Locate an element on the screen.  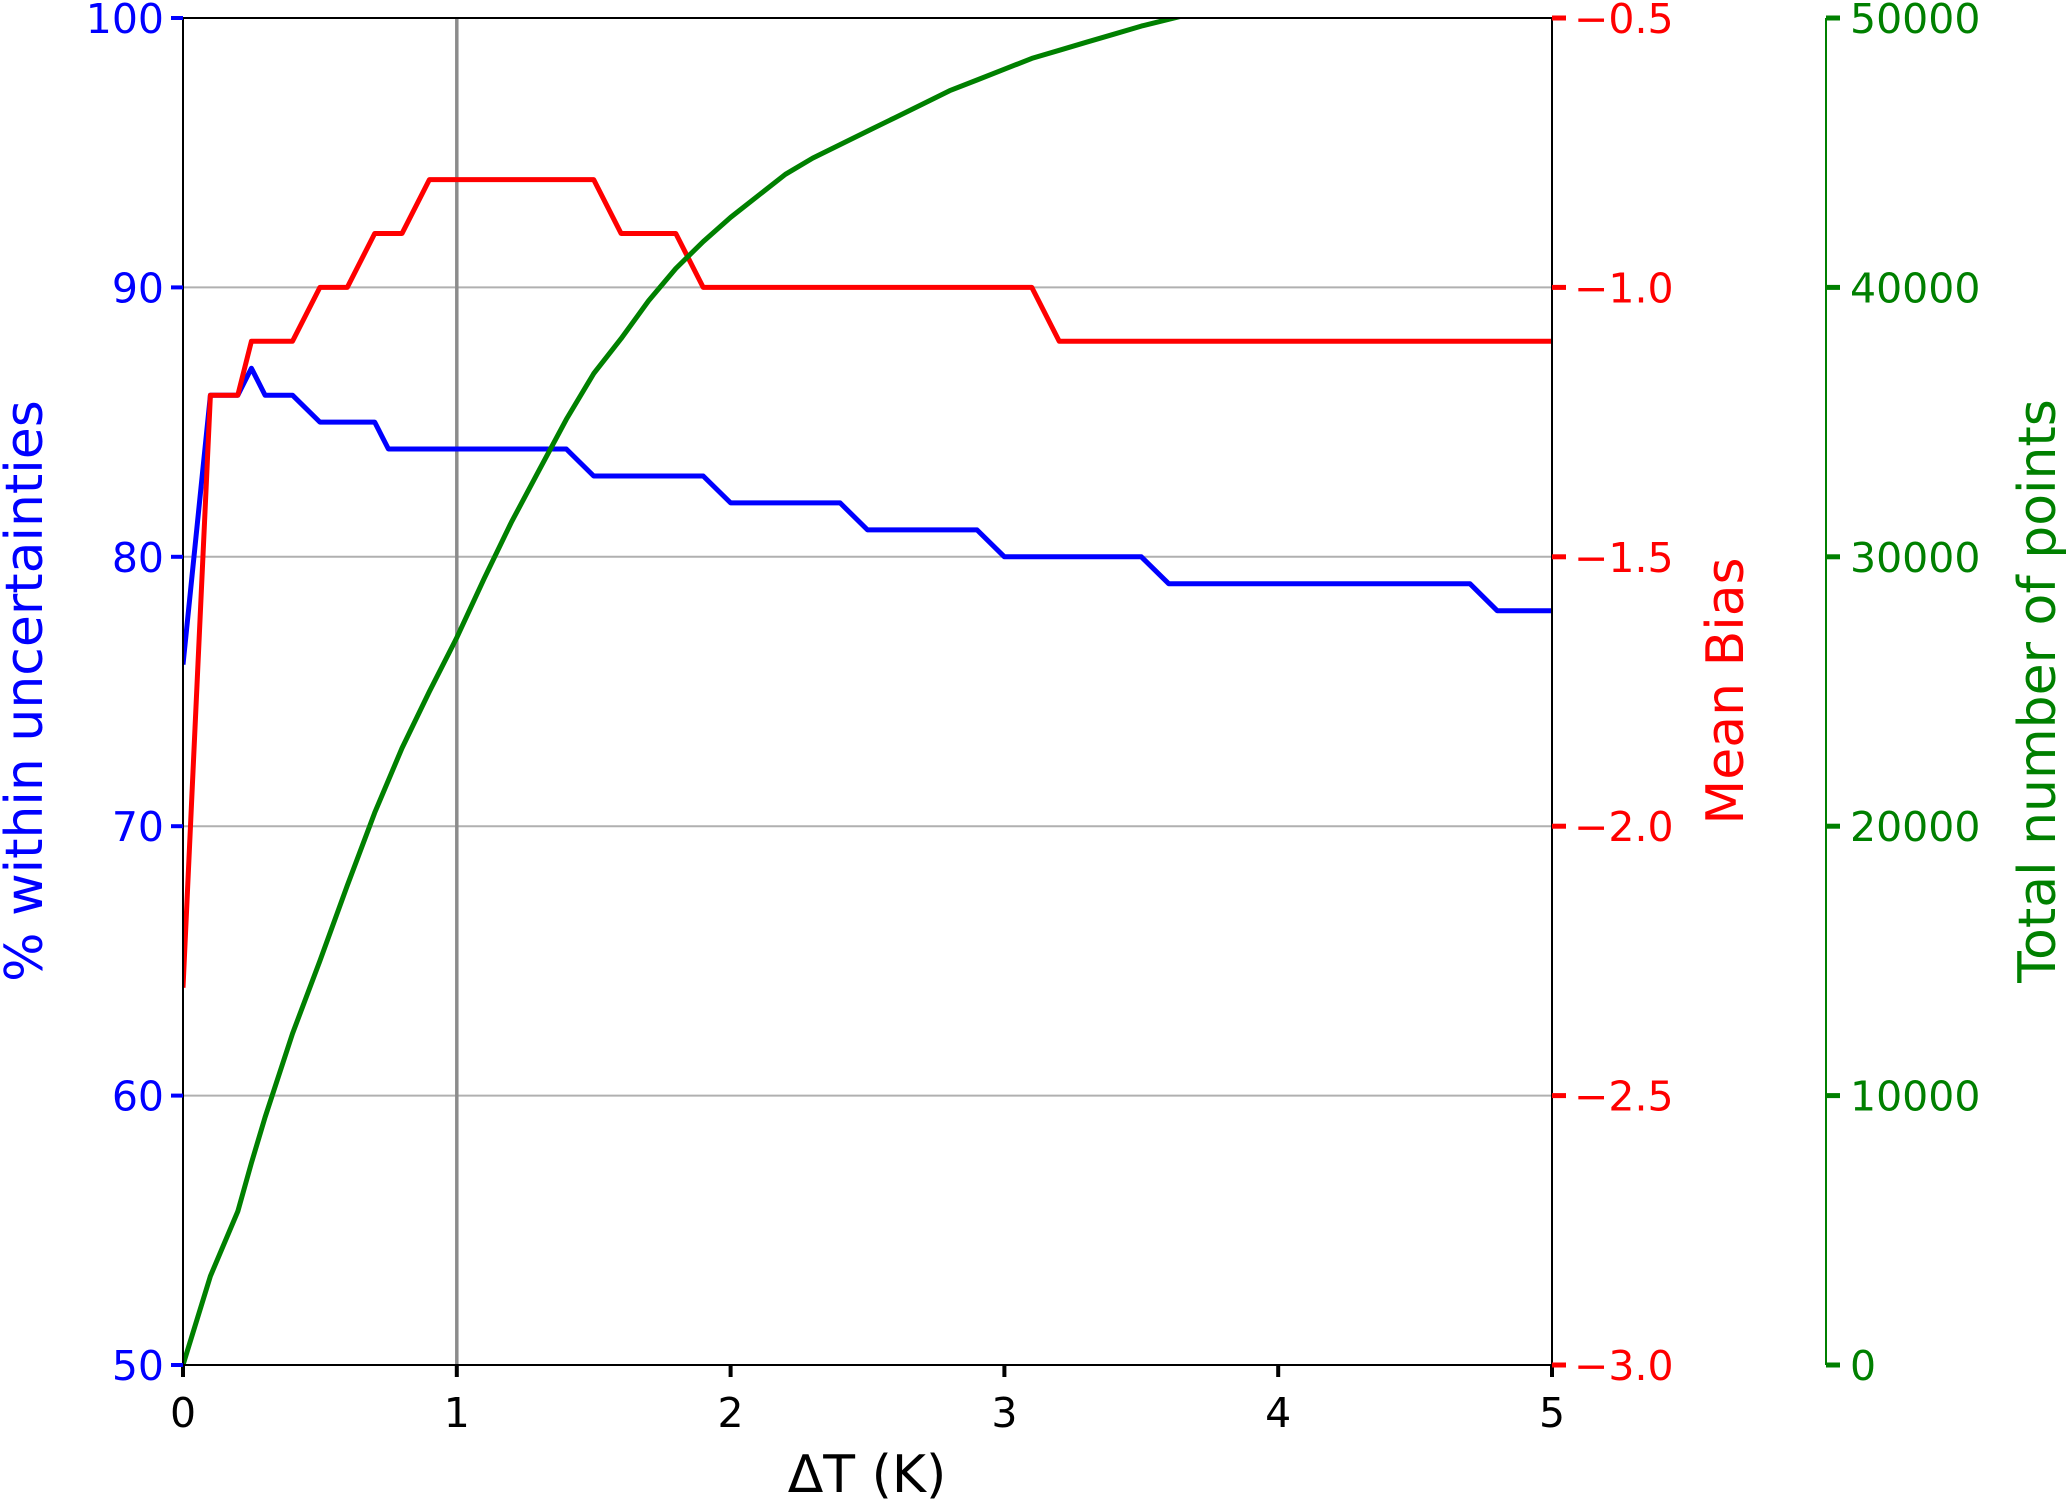
right2-tick-label-3: 30000 is located at coordinates (1915, 558).